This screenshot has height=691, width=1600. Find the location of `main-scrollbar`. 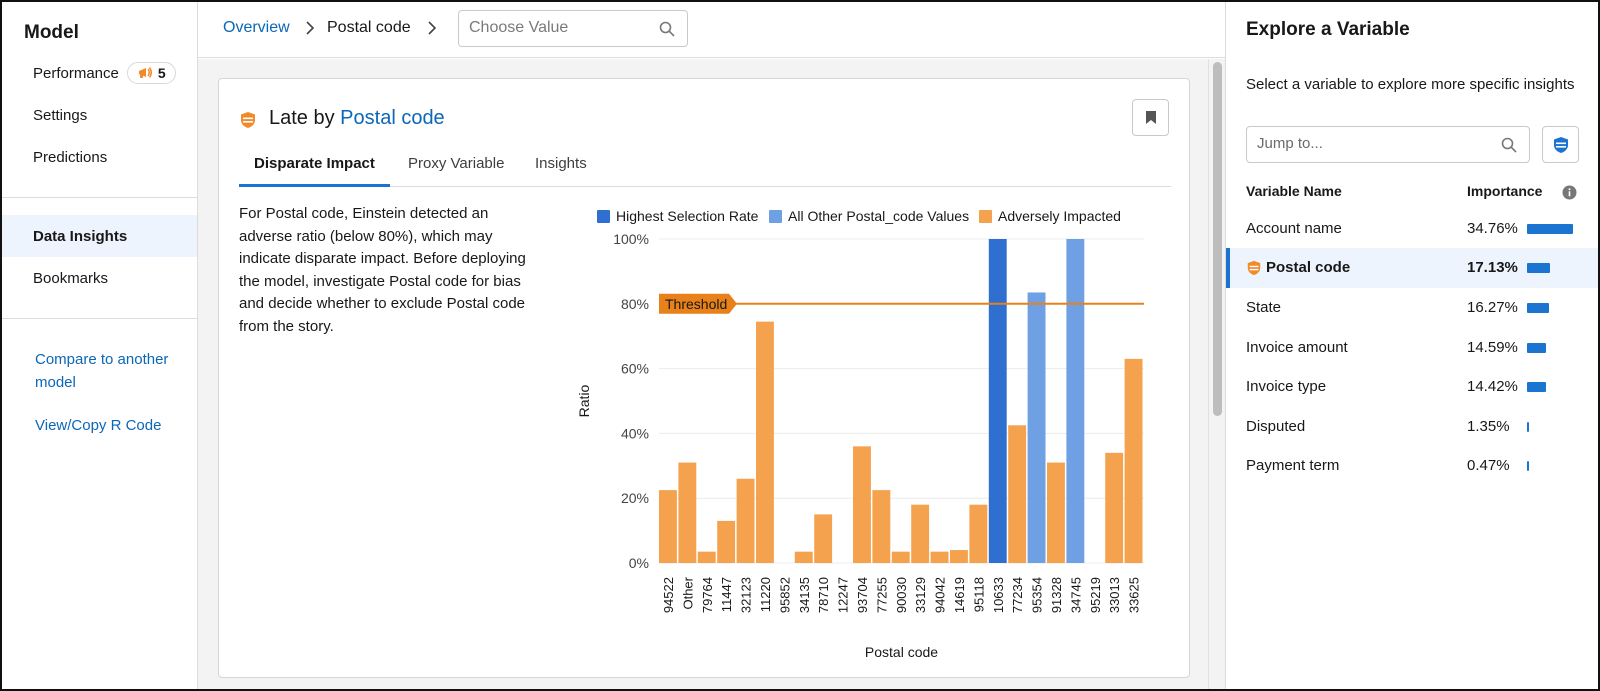

main-scrollbar is located at coordinates (1216, 374).